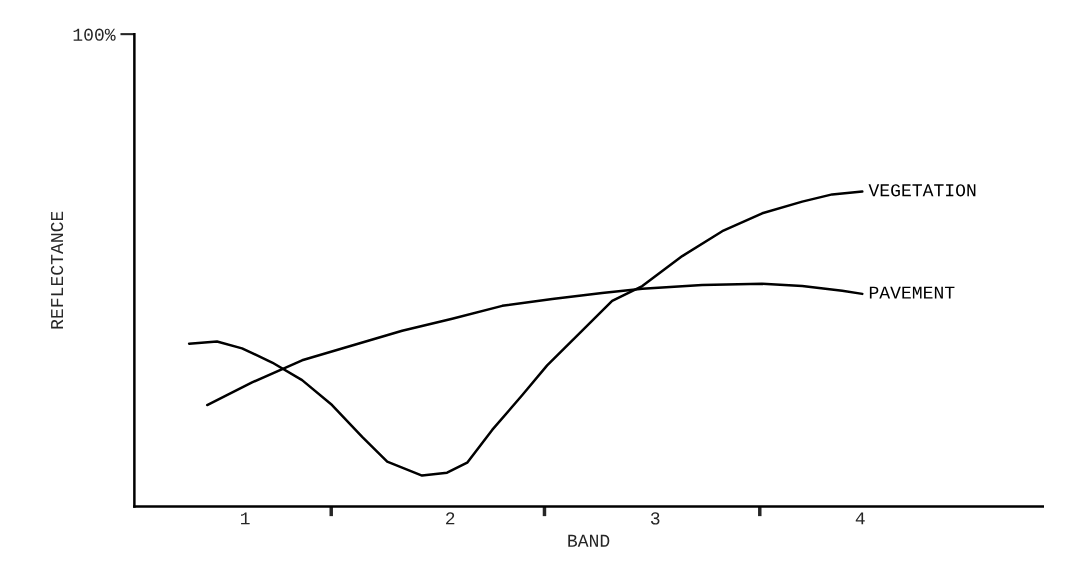 The height and width of the screenshot is (569, 1075). What do you see at coordinates (450, 518) in the screenshot?
I see `x-tick-label: 2` at bounding box center [450, 518].